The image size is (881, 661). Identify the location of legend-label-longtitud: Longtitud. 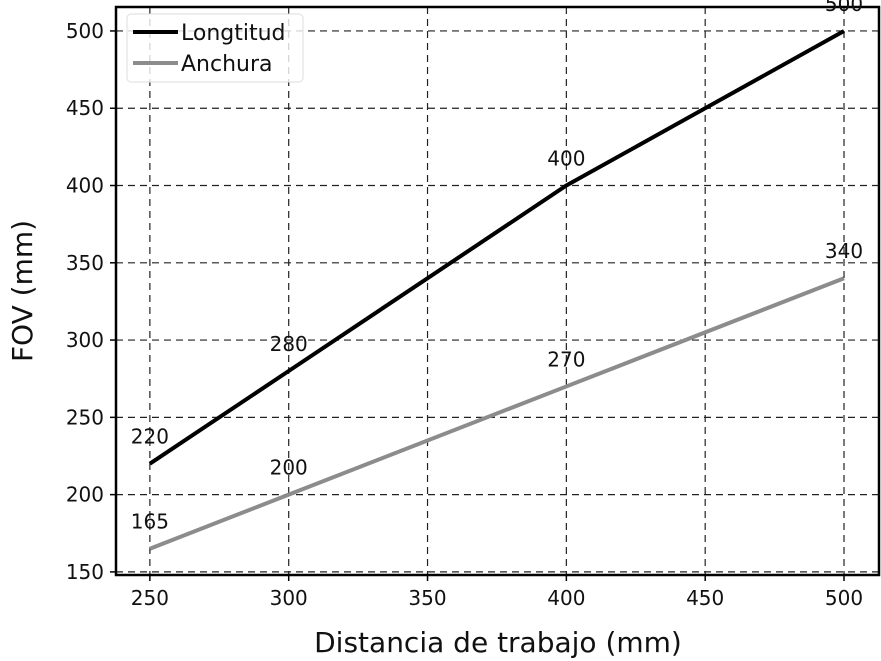
(233, 33).